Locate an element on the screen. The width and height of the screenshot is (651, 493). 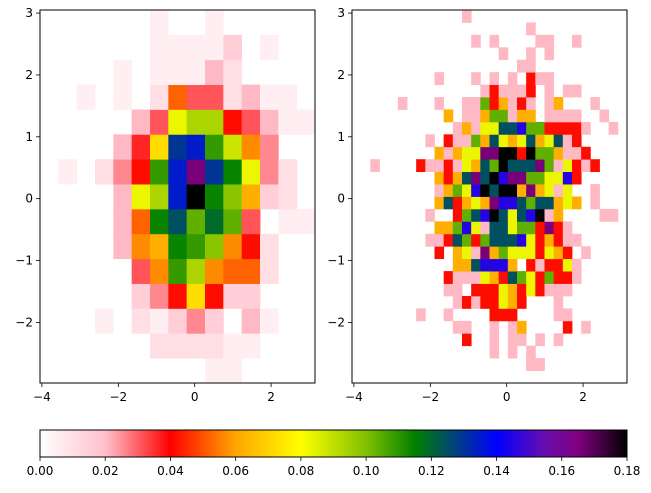
right-x-axis: −4 −2 0 2 is located at coordinates (466, 393).